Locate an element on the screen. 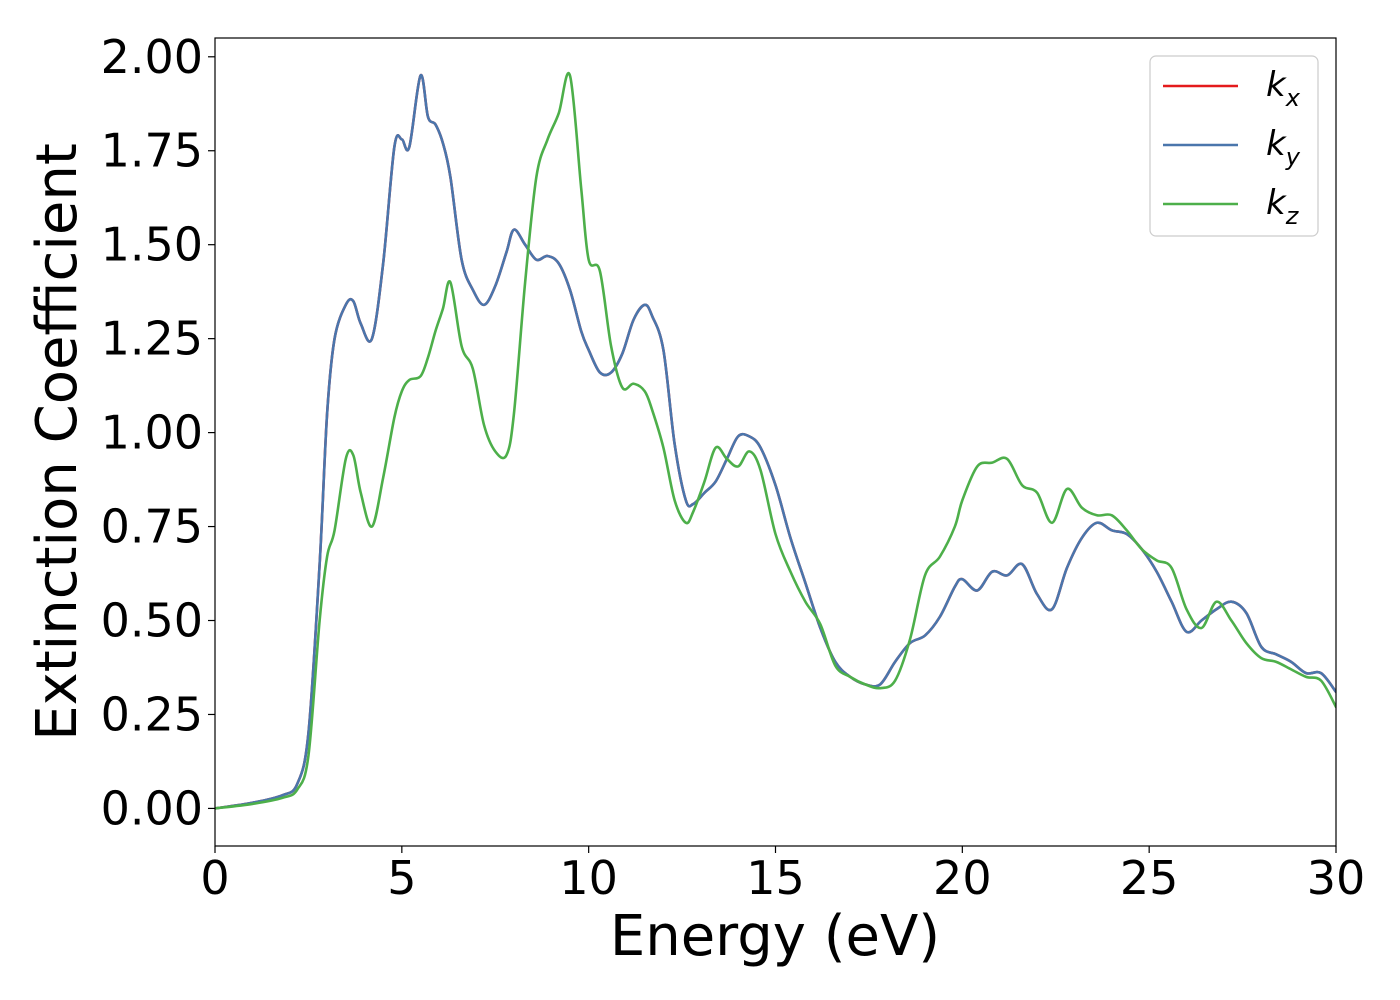 The width and height of the screenshot is (1400, 1000). y-tick-label: 0.00 is located at coordinates (152, 808).